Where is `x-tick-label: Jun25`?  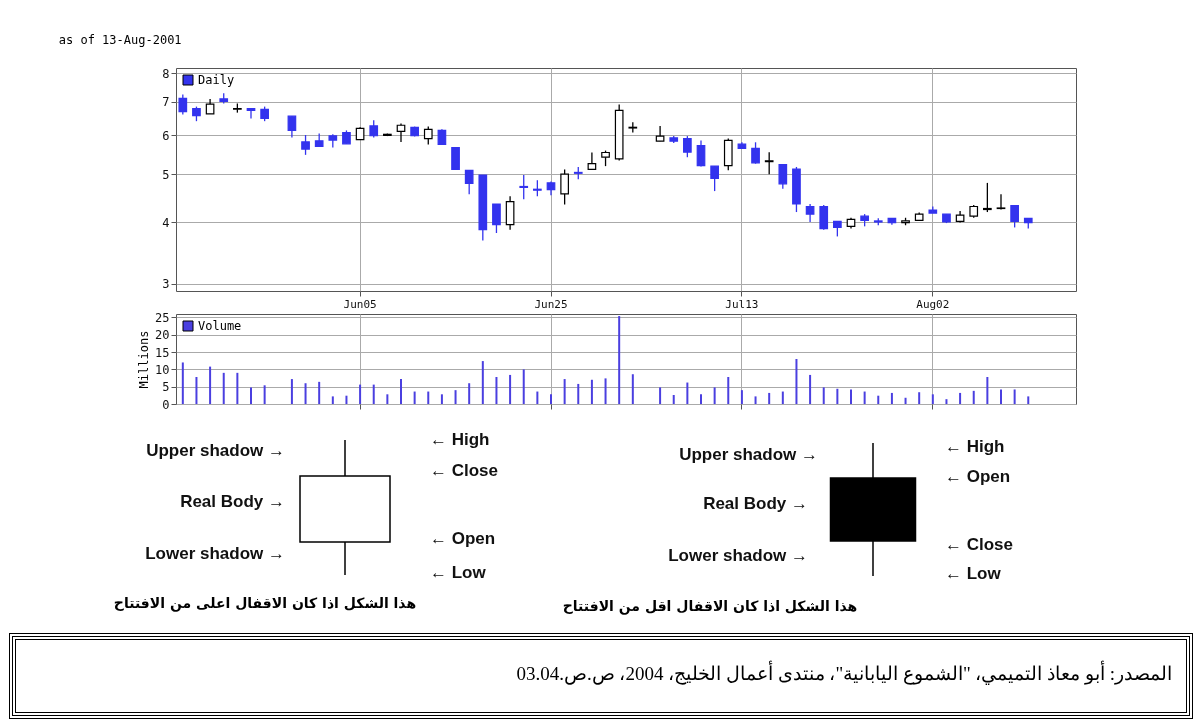 x-tick-label: Jun25 is located at coordinates (551, 304).